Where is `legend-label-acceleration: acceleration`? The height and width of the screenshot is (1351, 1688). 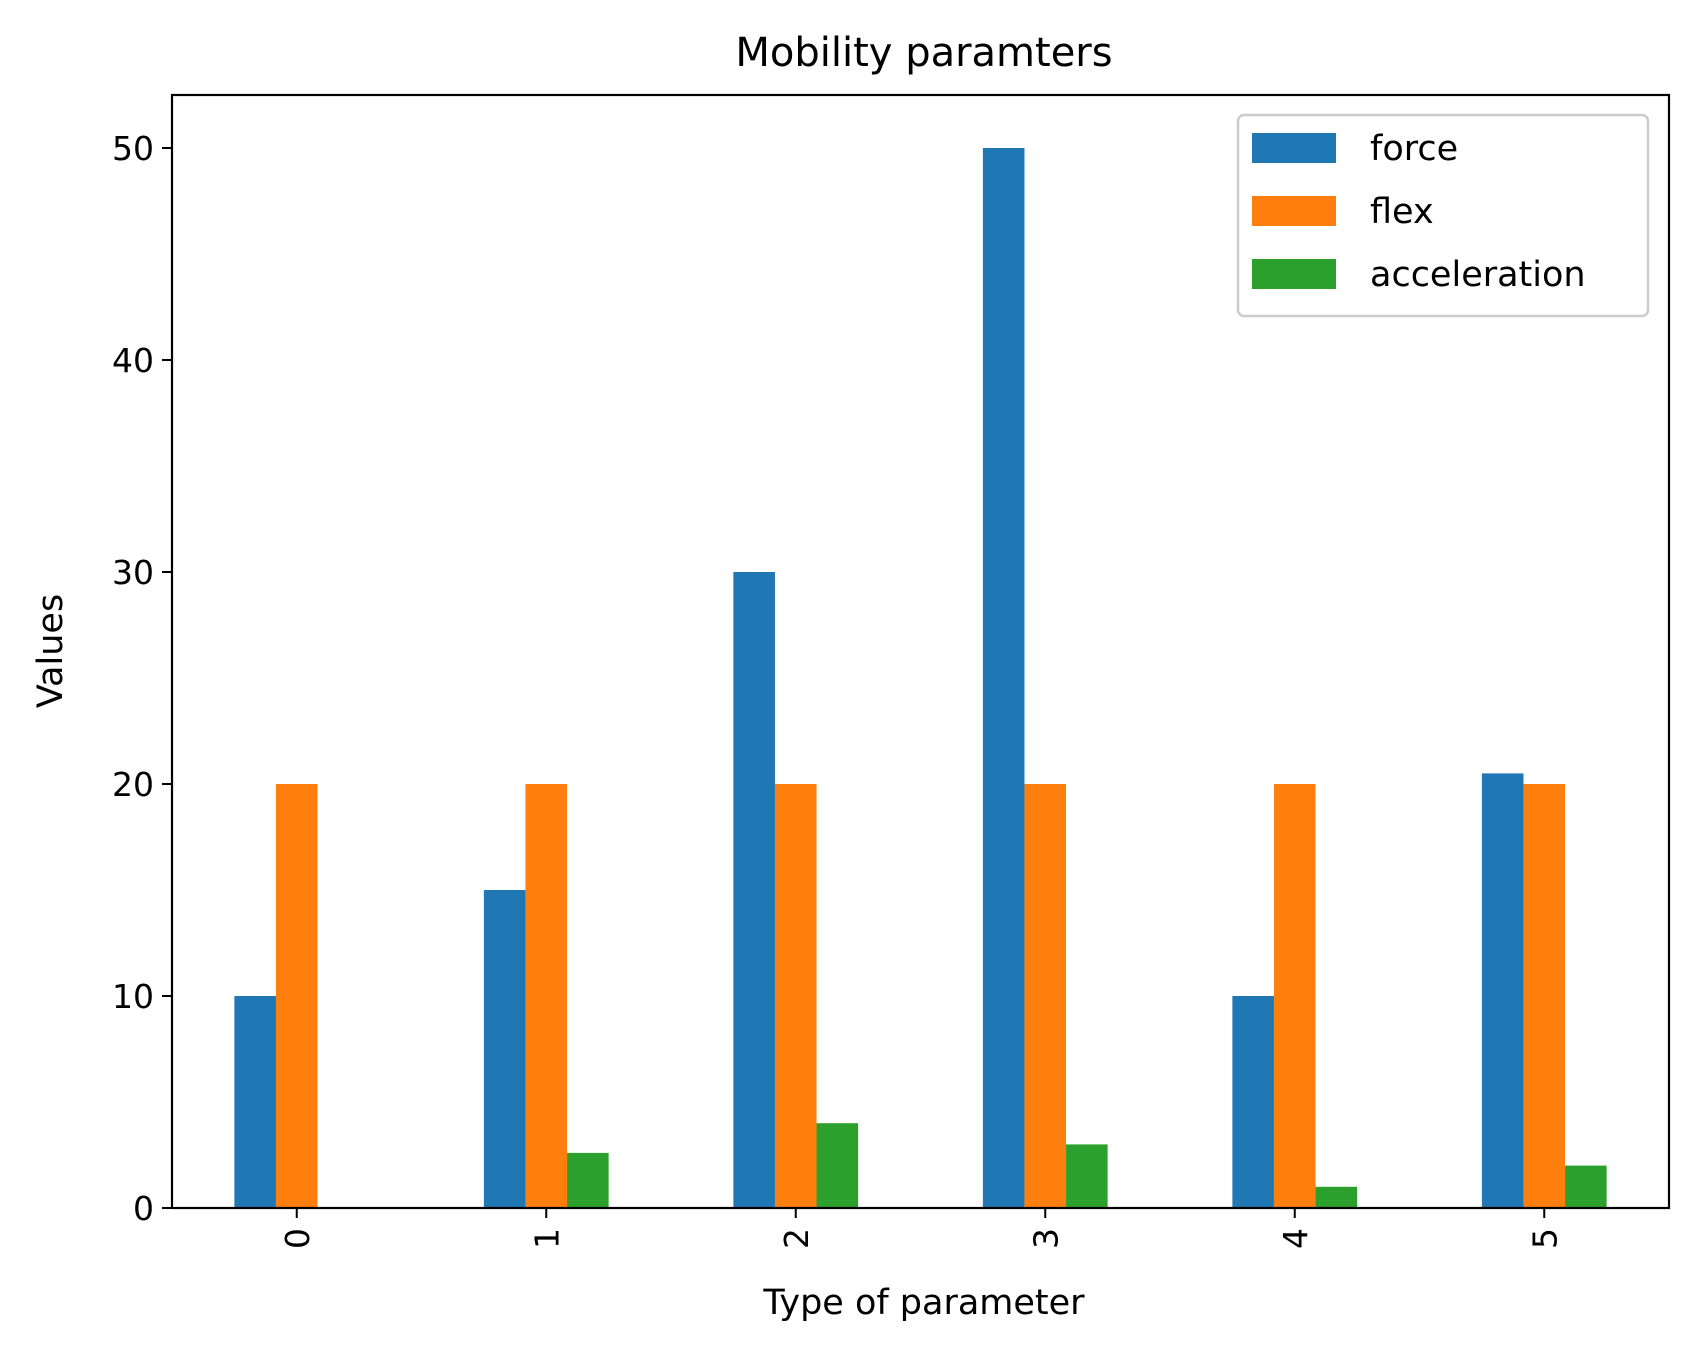 legend-label-acceleration: acceleration is located at coordinates (1478, 275).